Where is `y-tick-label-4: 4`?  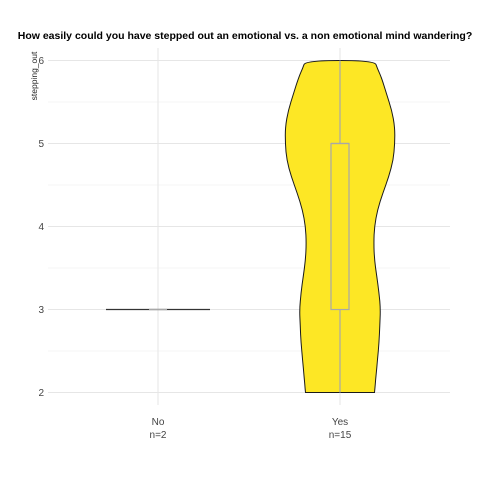 y-tick-label-4: 4 is located at coordinates (41, 227).